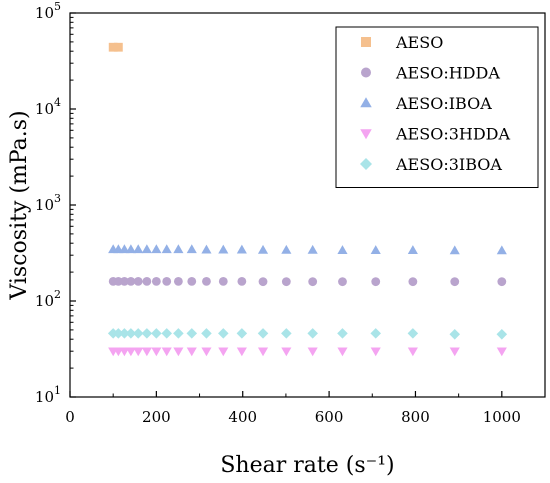 The width and height of the screenshot is (550, 483). Describe the element at coordinates (70, 417) in the screenshot. I see `x-tick-label: 0` at that location.